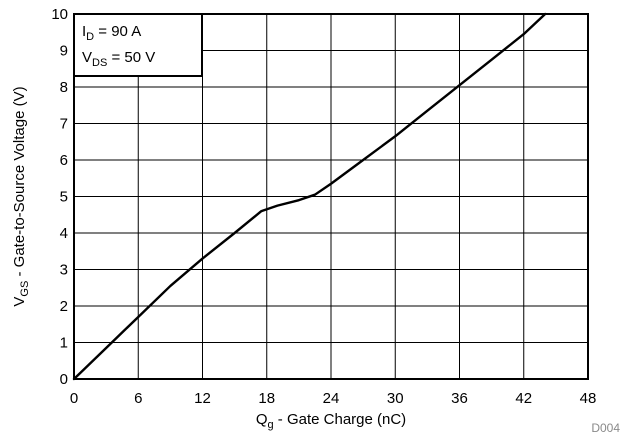 Image resolution: width=626 pixels, height=438 pixels. Describe the element at coordinates (118, 59) in the screenshot. I see `legend-entry-drain-source-voltage: VDS = 50 V` at that location.